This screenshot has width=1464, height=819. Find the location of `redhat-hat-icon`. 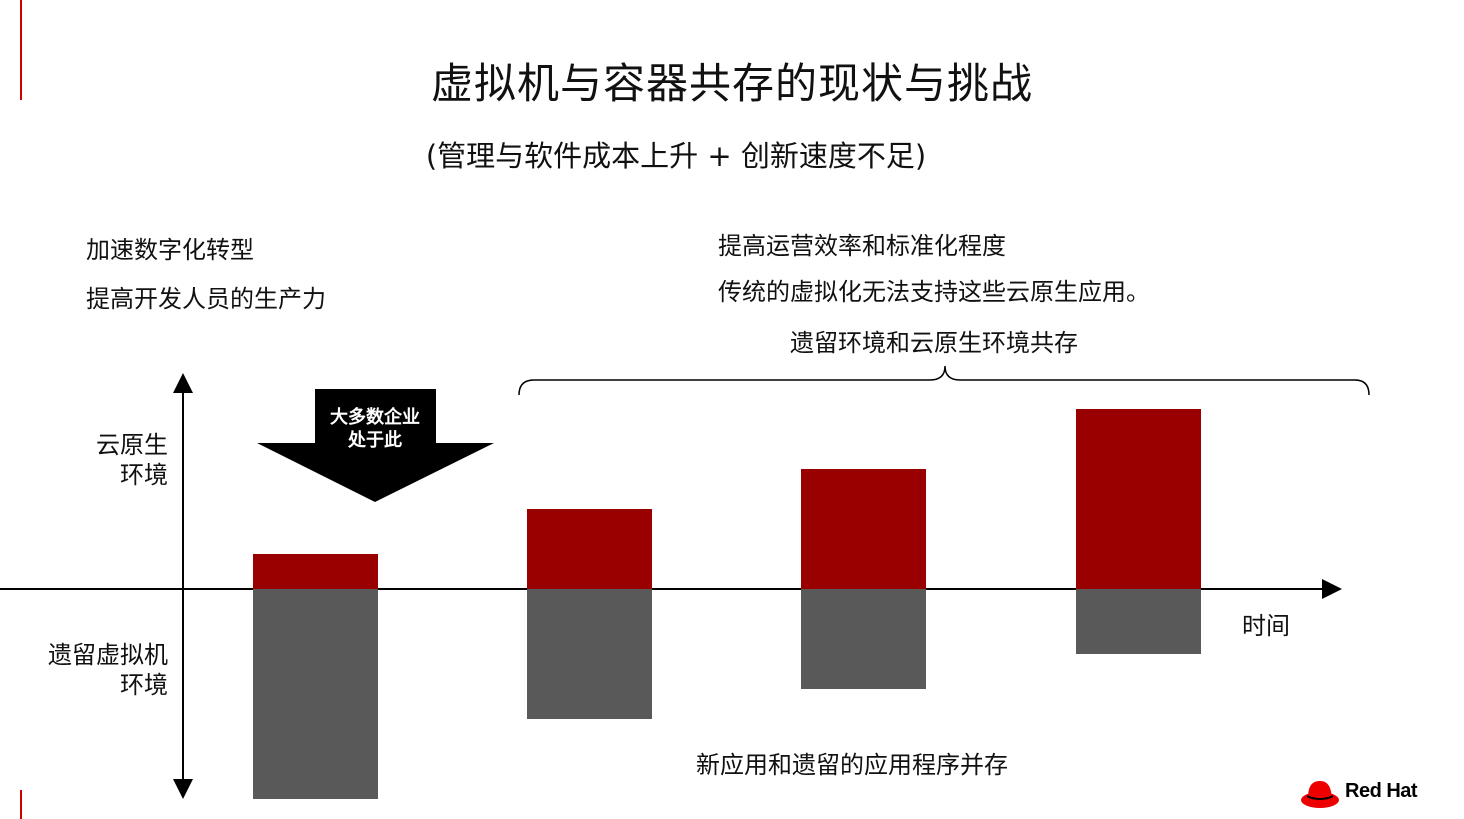

redhat-hat-icon is located at coordinates (1320, 794).